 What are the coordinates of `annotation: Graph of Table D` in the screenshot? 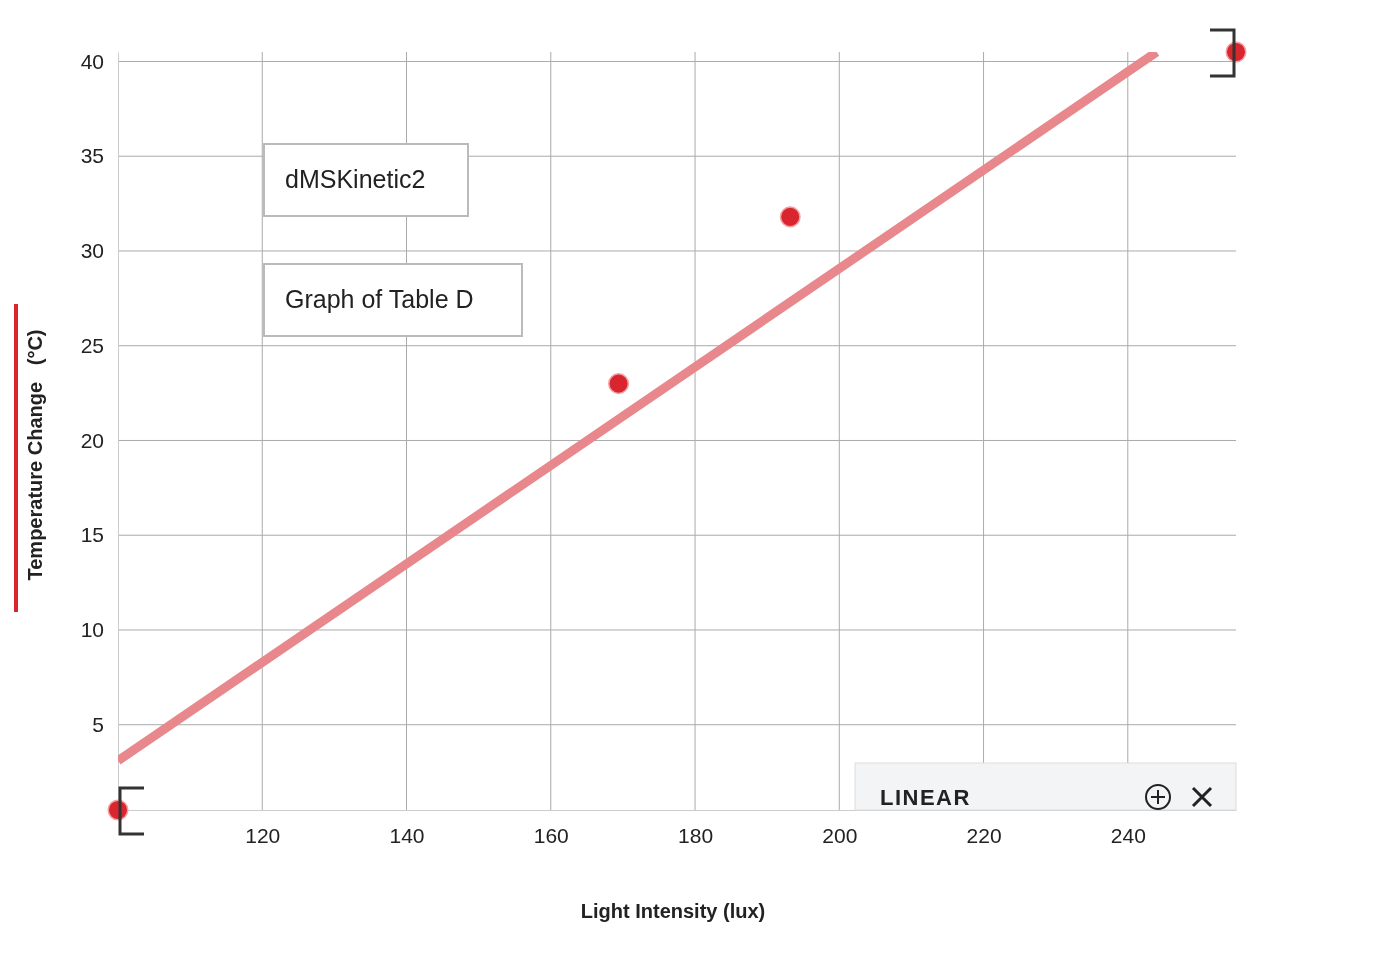 It's located at (379, 299).